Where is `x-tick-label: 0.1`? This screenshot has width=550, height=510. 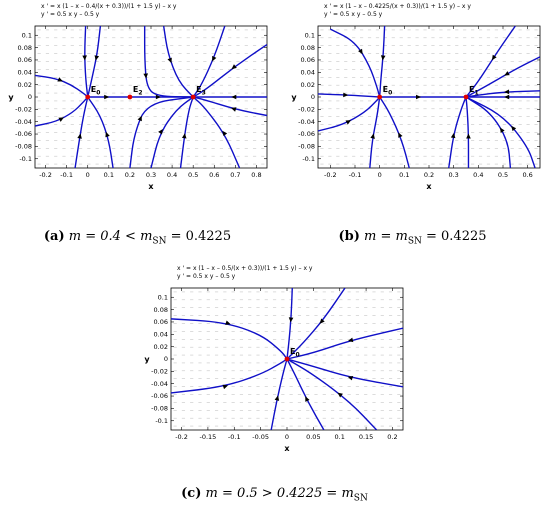 x-tick-label: 0.1 is located at coordinates (340, 437).